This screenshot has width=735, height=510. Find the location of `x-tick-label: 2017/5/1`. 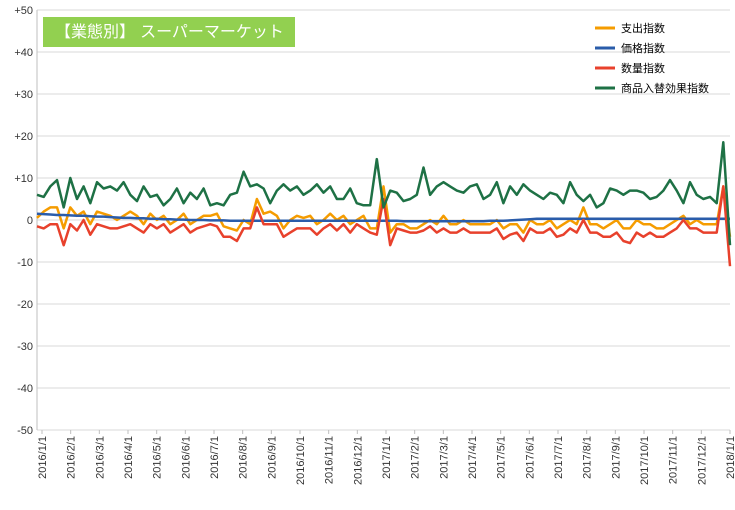

x-tick-label: 2017/5/1 is located at coordinates (502, 457).